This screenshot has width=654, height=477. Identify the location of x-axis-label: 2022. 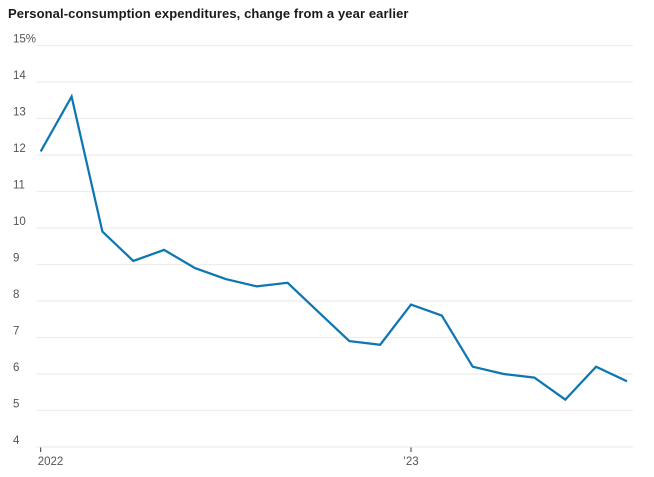
(51, 462).